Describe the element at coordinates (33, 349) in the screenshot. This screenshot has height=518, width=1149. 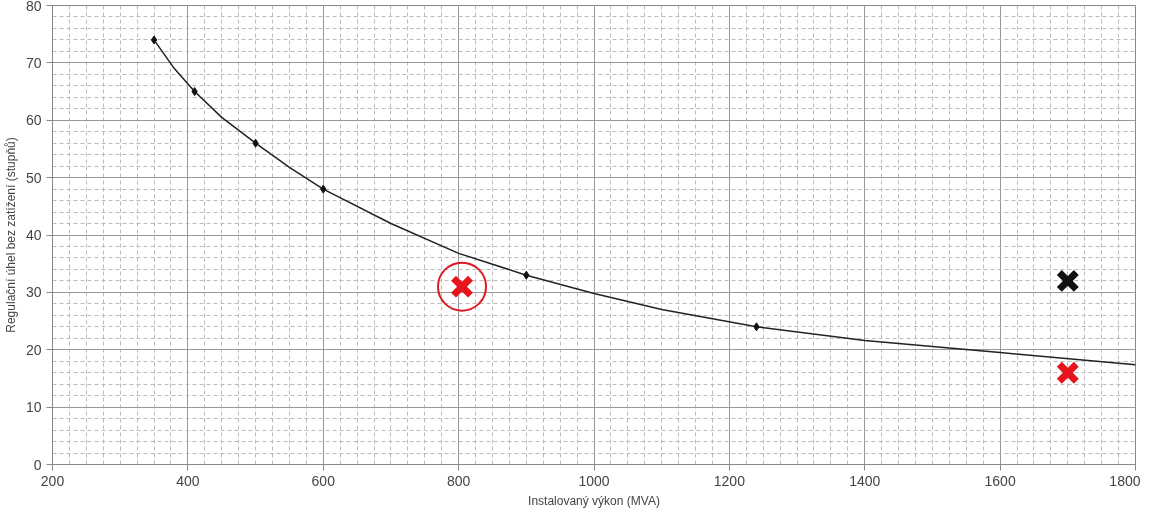
I see `y-tick-label: 20` at that location.